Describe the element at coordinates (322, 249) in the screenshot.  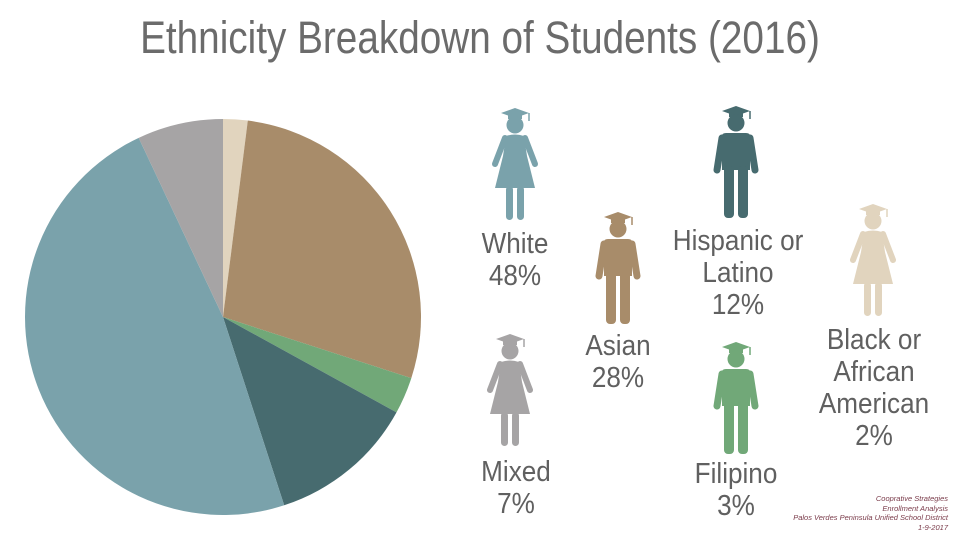
I see `pie-slice-asian` at that location.